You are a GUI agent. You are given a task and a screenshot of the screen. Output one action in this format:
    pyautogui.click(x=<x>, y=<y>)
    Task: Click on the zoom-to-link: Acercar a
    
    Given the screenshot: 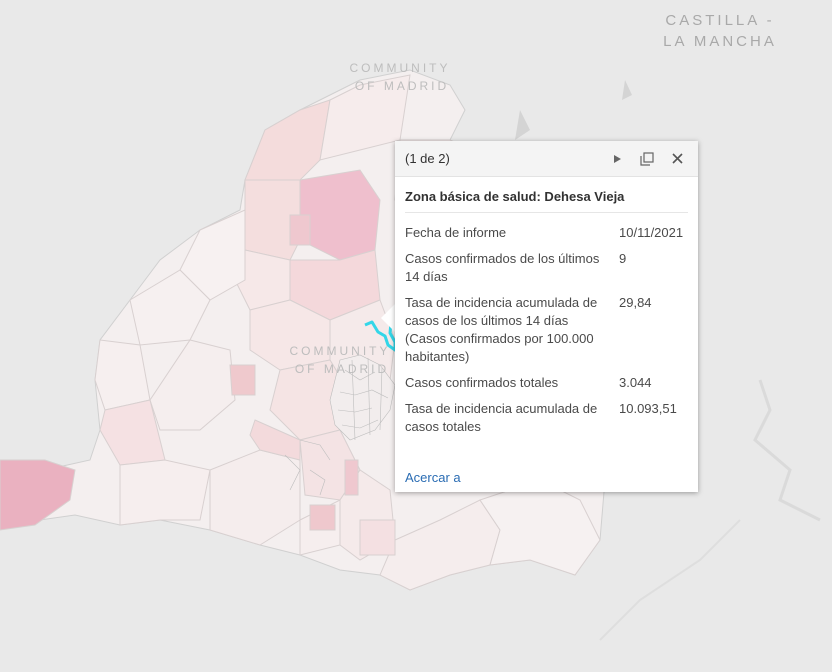 What is the action you would take?
    pyautogui.click(x=433, y=477)
    